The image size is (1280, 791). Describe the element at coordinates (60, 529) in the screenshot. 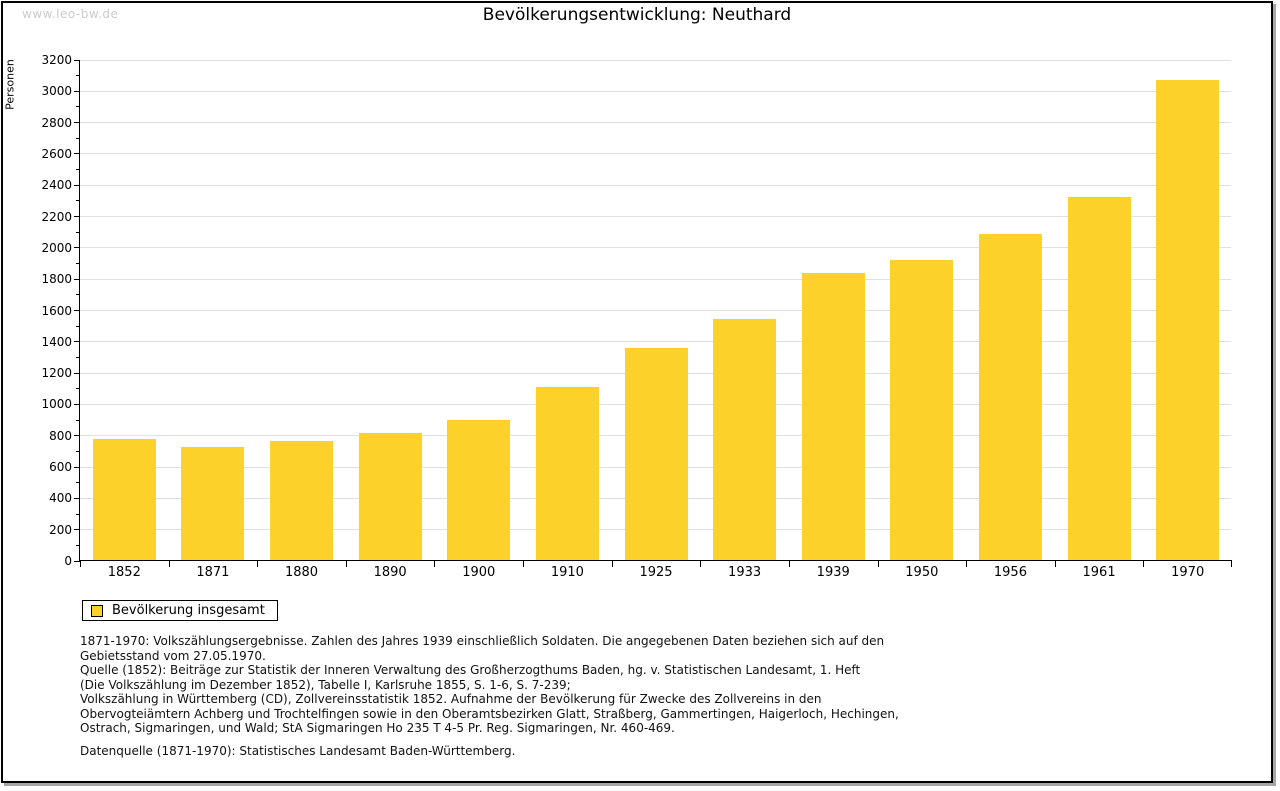

I see `y-tick-label: 200` at that location.